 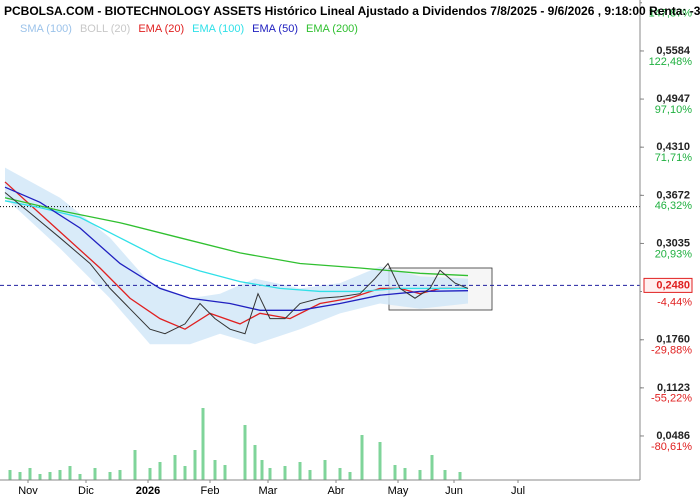 I want to click on x-tick-label: May, so click(x=398, y=491).